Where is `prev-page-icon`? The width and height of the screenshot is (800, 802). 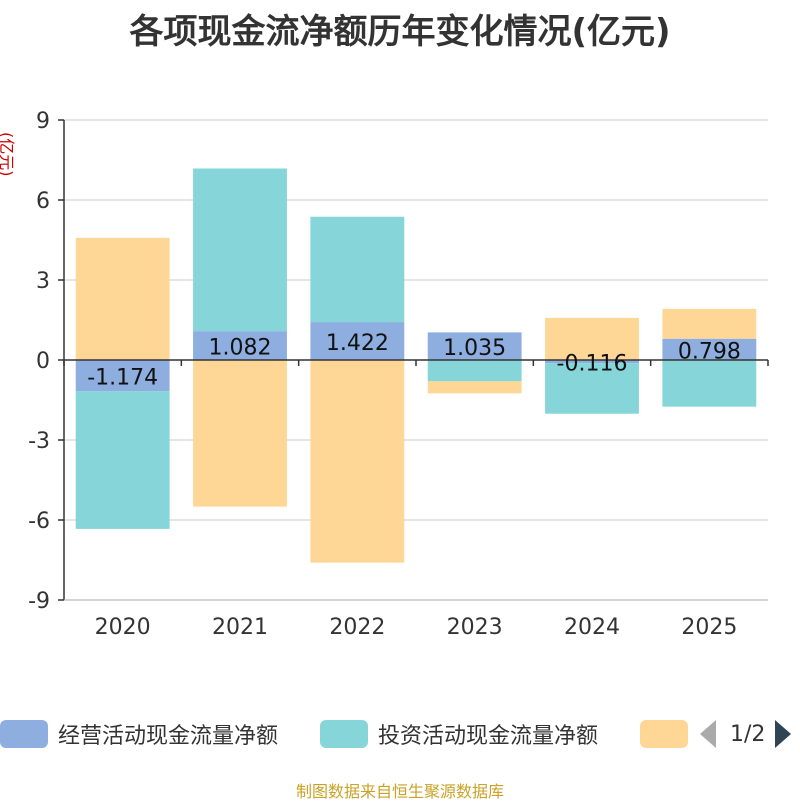
prev-page-icon is located at coordinates (708, 734).